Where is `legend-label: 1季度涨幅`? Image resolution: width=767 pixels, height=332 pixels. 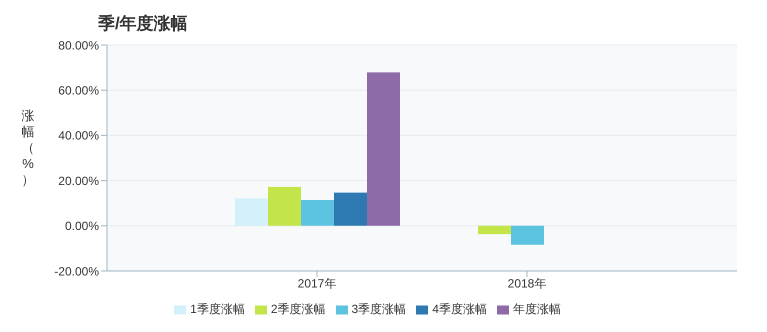
legend-label: 1季度涨幅 is located at coordinates (217, 309).